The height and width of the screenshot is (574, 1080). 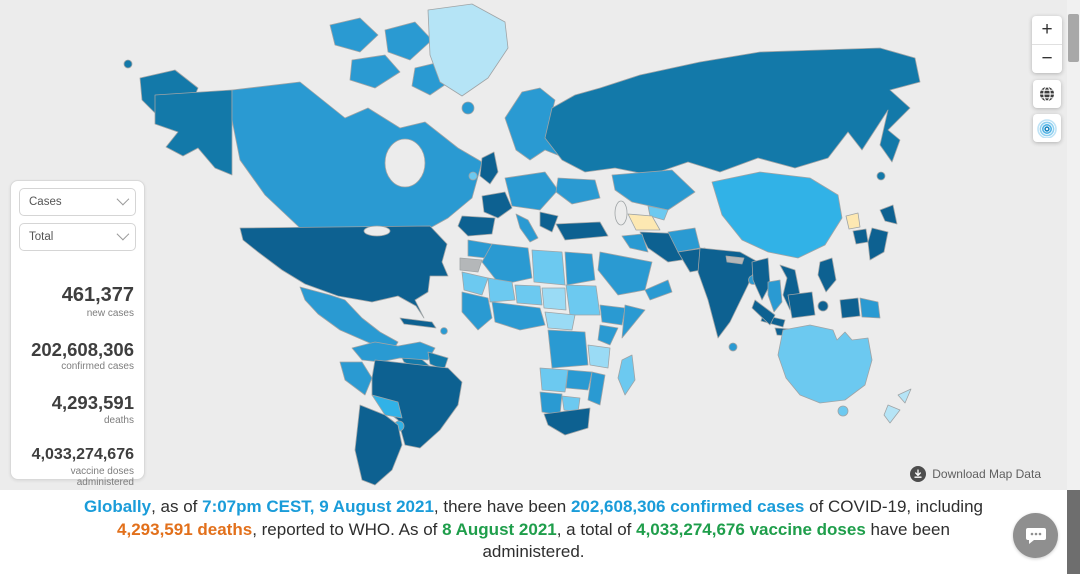 What do you see at coordinates (41, 237) in the screenshot?
I see `aggregation-select-value: Total` at bounding box center [41, 237].